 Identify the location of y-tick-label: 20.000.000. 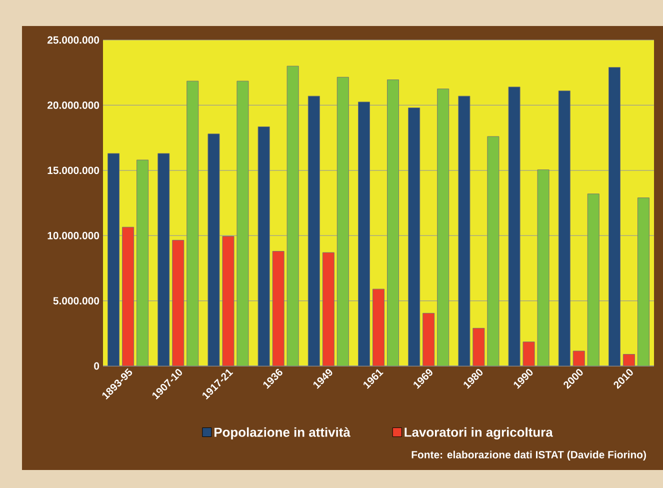
(73, 105).